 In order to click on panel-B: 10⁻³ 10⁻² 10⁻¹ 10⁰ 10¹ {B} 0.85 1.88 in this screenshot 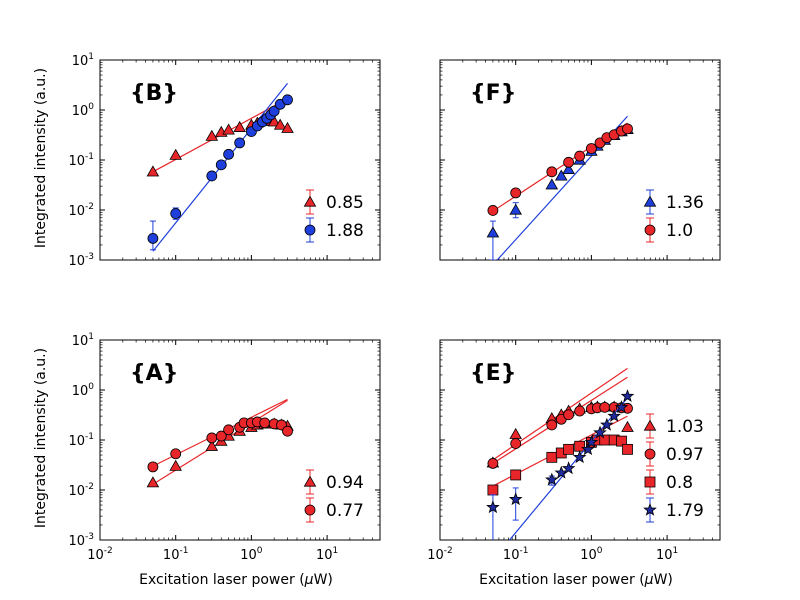, I will do `click(224, 160)`.